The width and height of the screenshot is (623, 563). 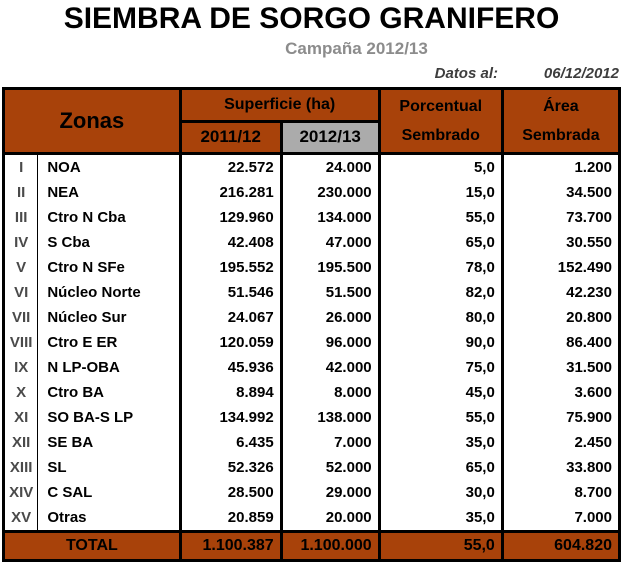 What do you see at coordinates (21, 392) in the screenshot?
I see `zone-numeral-cell: X` at bounding box center [21, 392].